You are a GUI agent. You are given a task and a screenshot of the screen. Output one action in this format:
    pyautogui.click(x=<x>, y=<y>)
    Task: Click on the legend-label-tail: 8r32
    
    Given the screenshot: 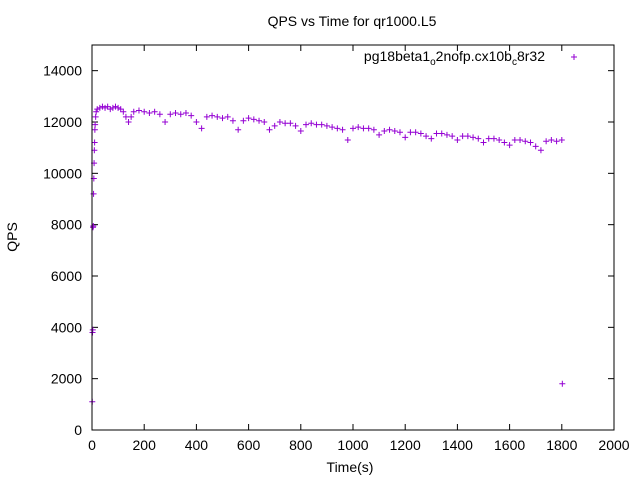 What is the action you would take?
    pyautogui.click(x=531, y=56)
    